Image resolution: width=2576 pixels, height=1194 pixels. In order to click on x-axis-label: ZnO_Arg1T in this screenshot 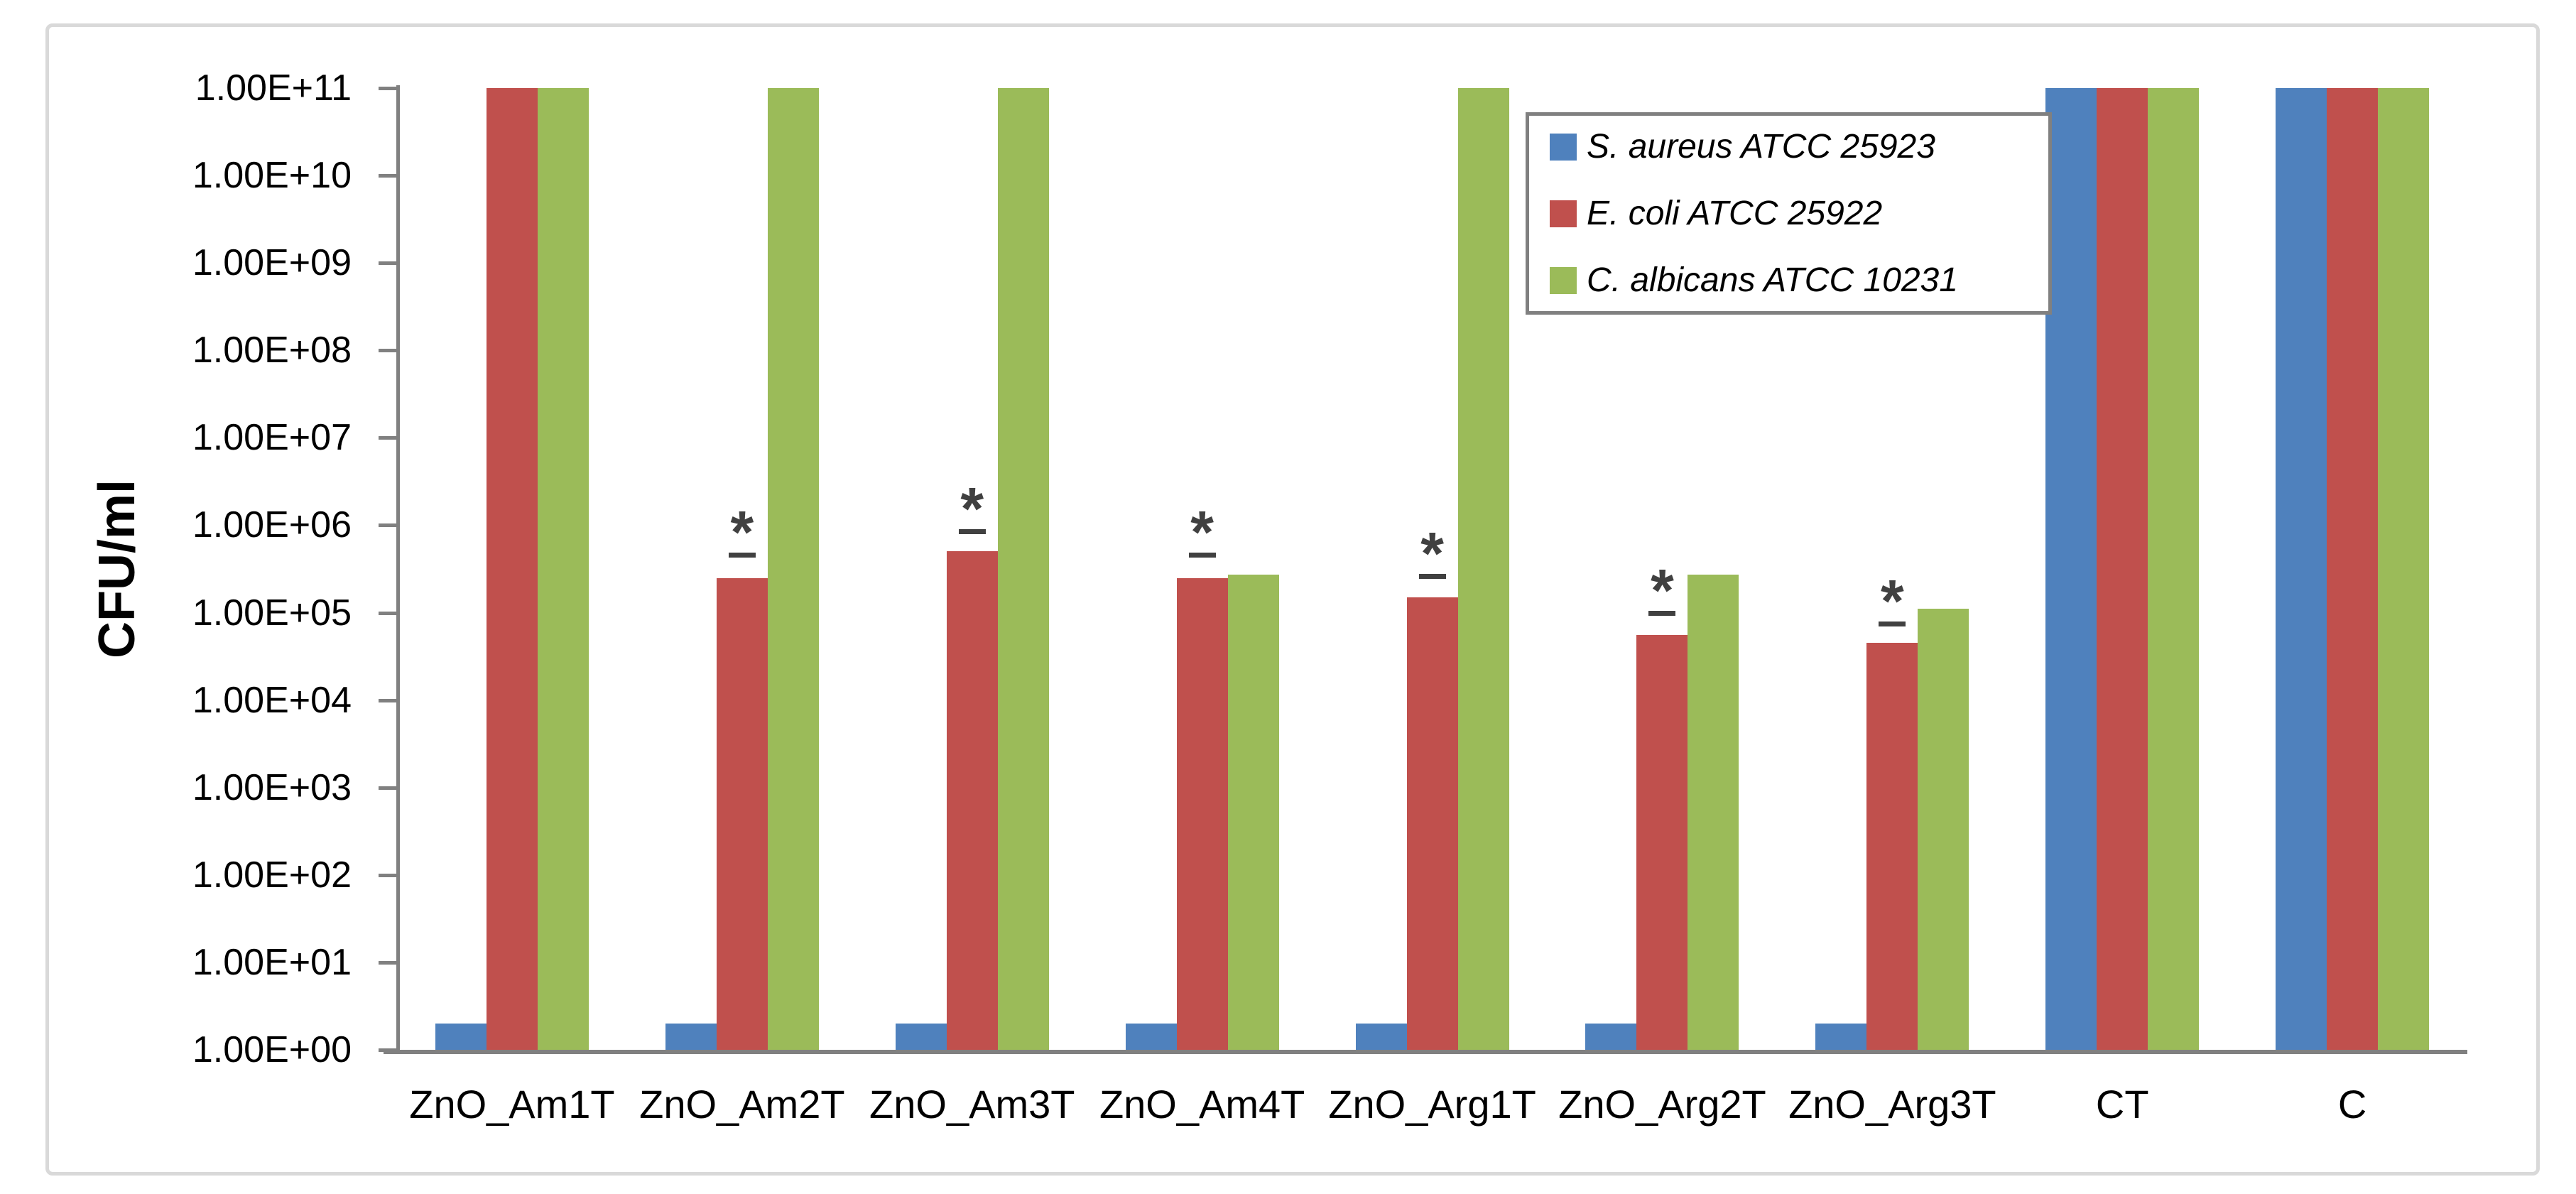, I will do `click(1432, 1104)`.